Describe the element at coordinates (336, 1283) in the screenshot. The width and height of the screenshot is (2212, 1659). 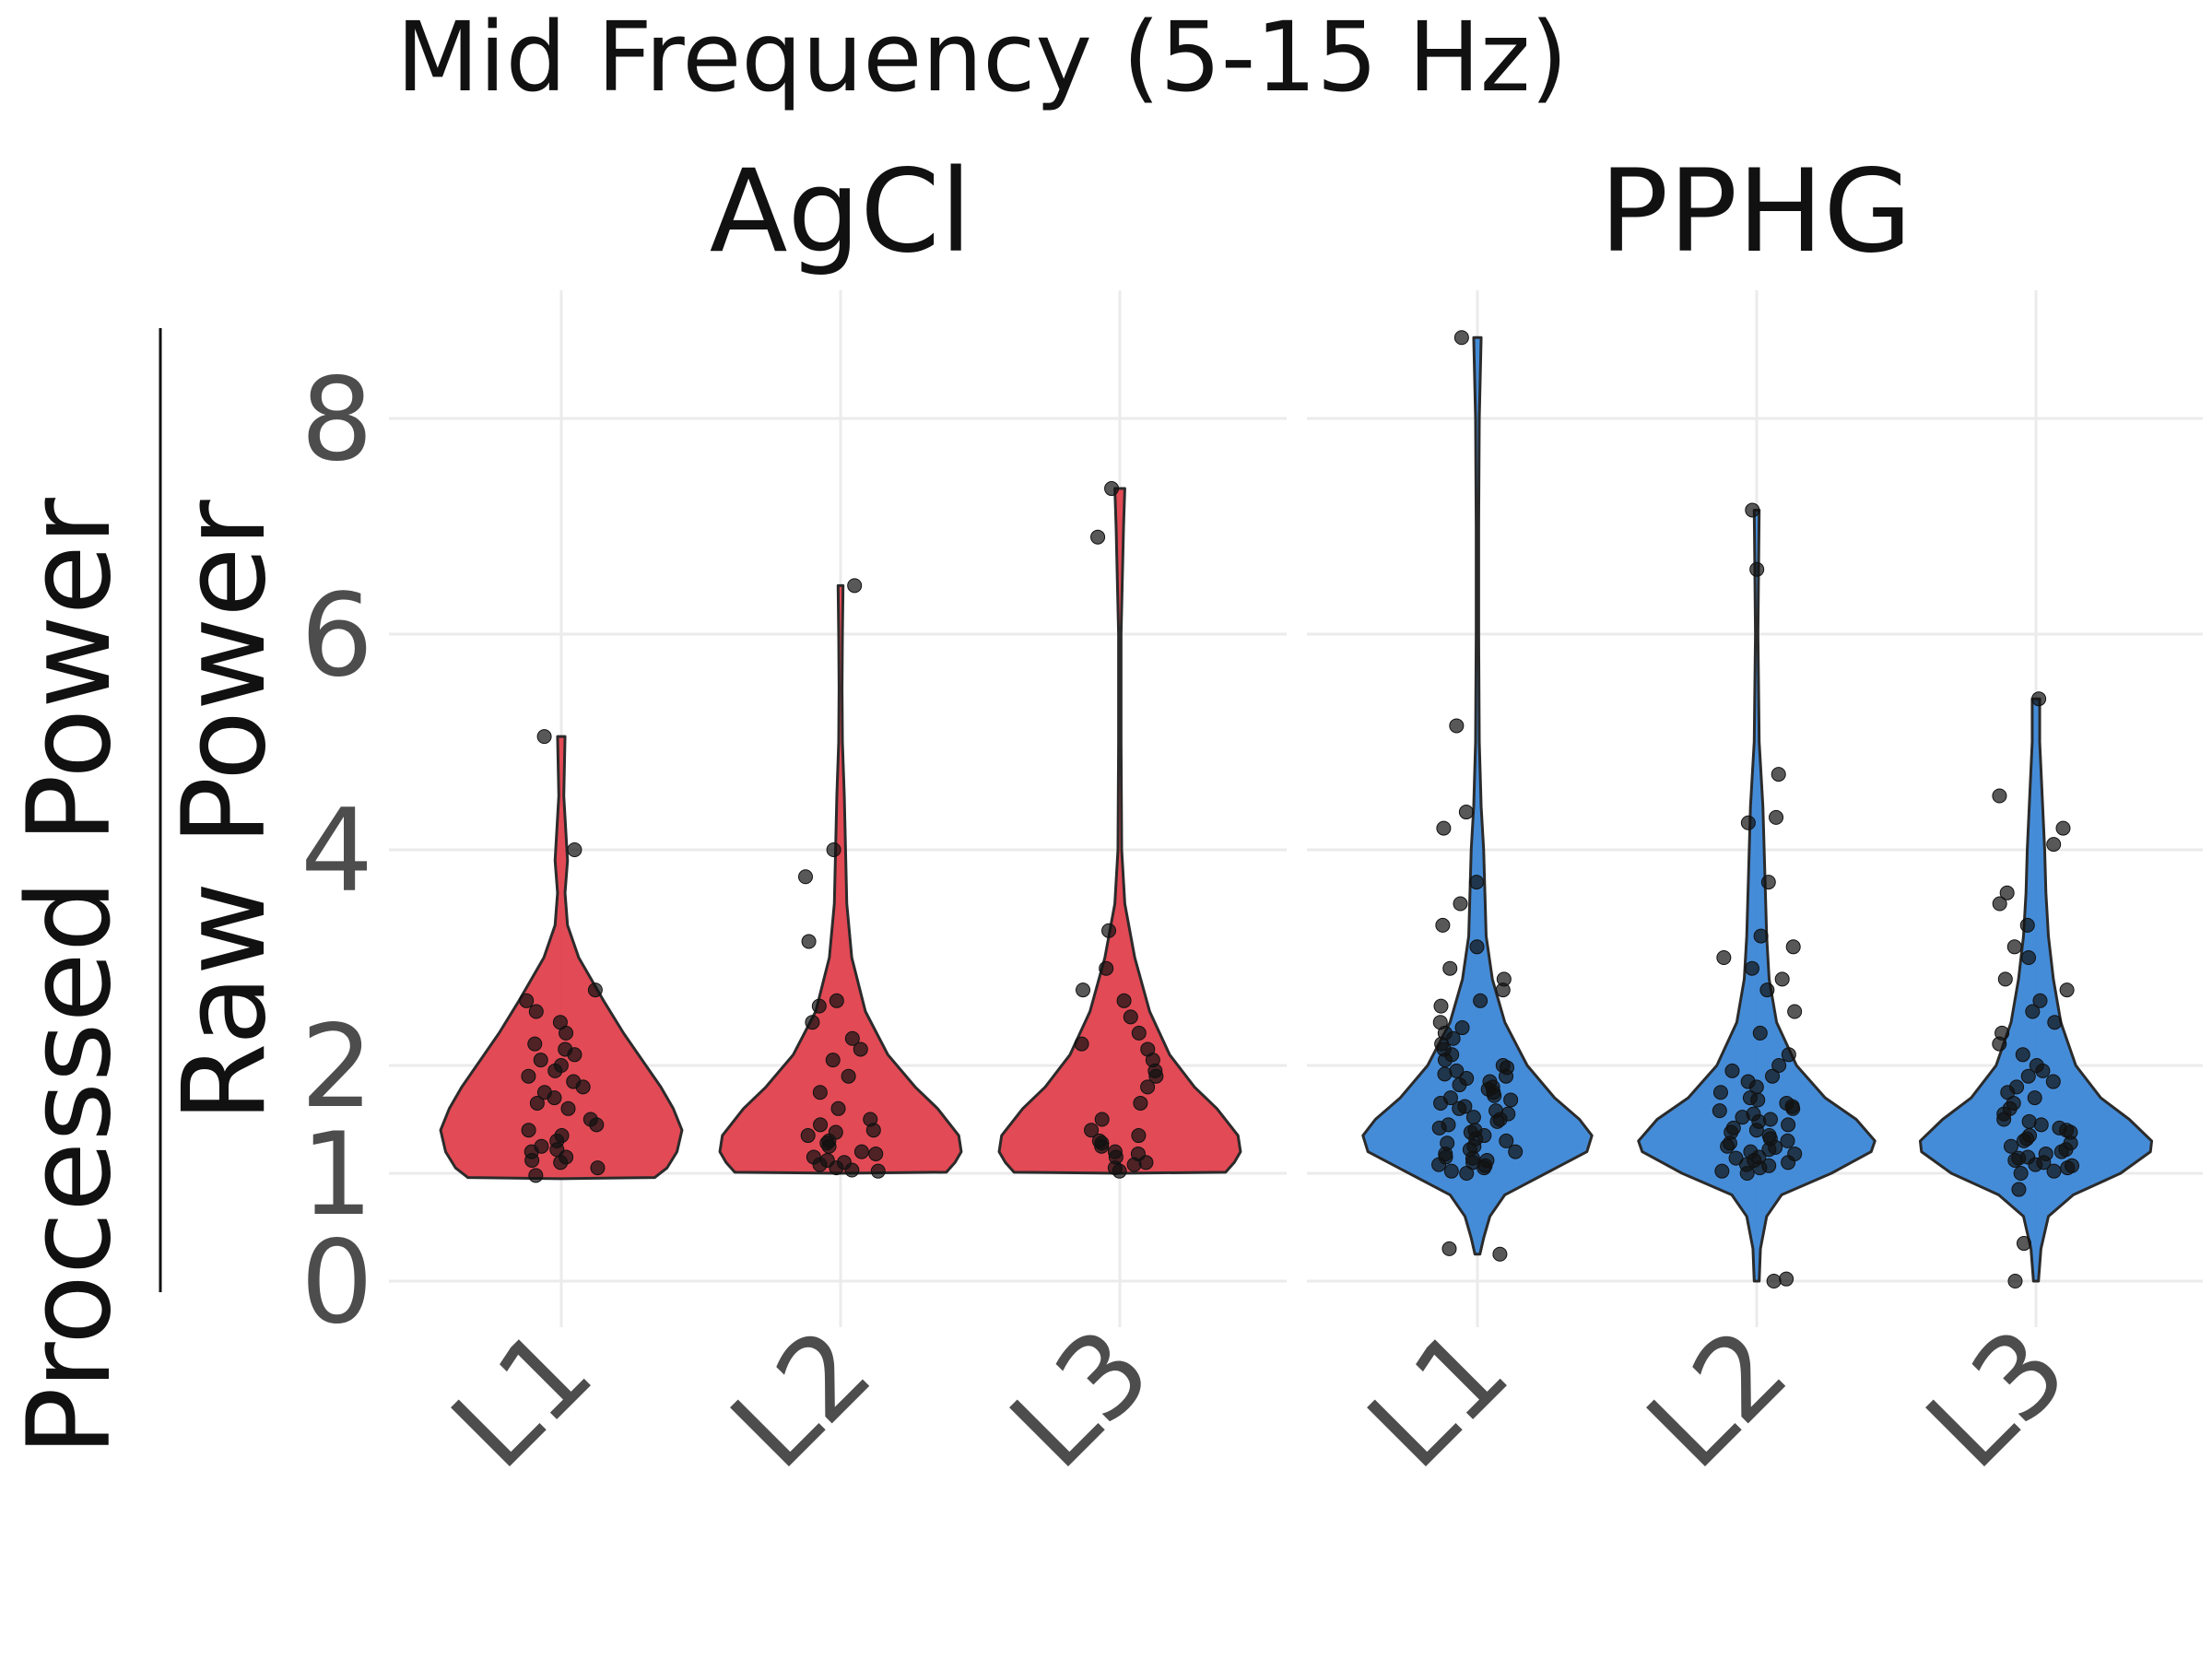
I see `y-tick-label: 0` at that location.